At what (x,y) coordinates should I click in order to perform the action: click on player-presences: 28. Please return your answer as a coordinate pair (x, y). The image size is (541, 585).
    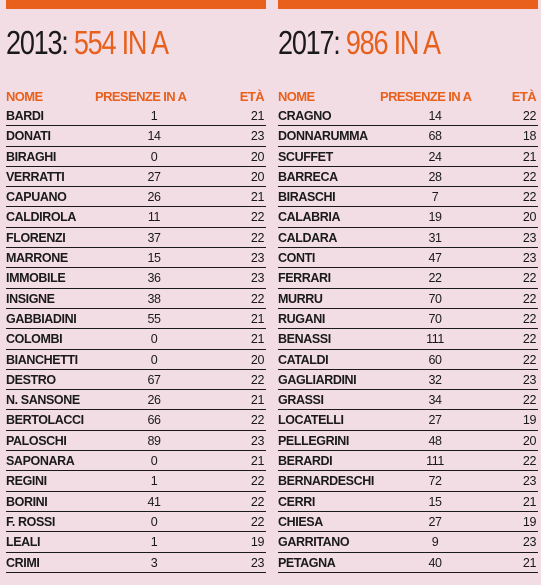
    Looking at the image, I should click on (435, 176).